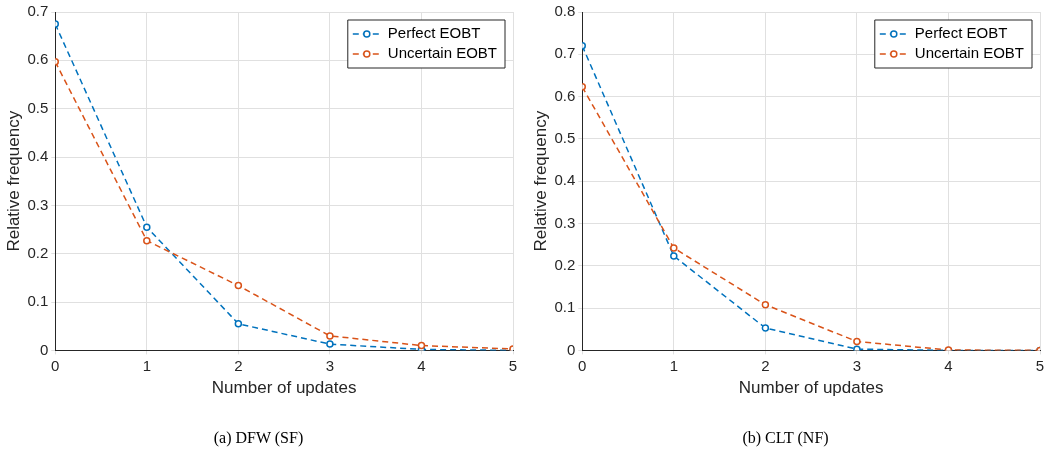 This screenshot has height=456, width=1055. Describe the element at coordinates (565, 11) in the screenshot. I see `y-tick-label: 0.8` at that location.